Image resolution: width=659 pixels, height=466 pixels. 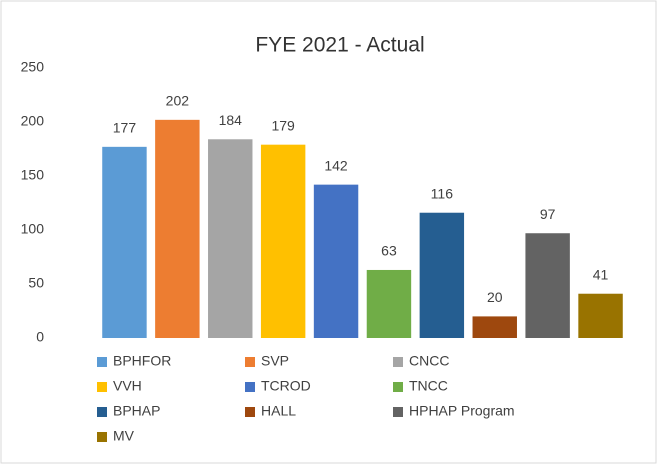 I want to click on data-label: 20, so click(x=495, y=297).